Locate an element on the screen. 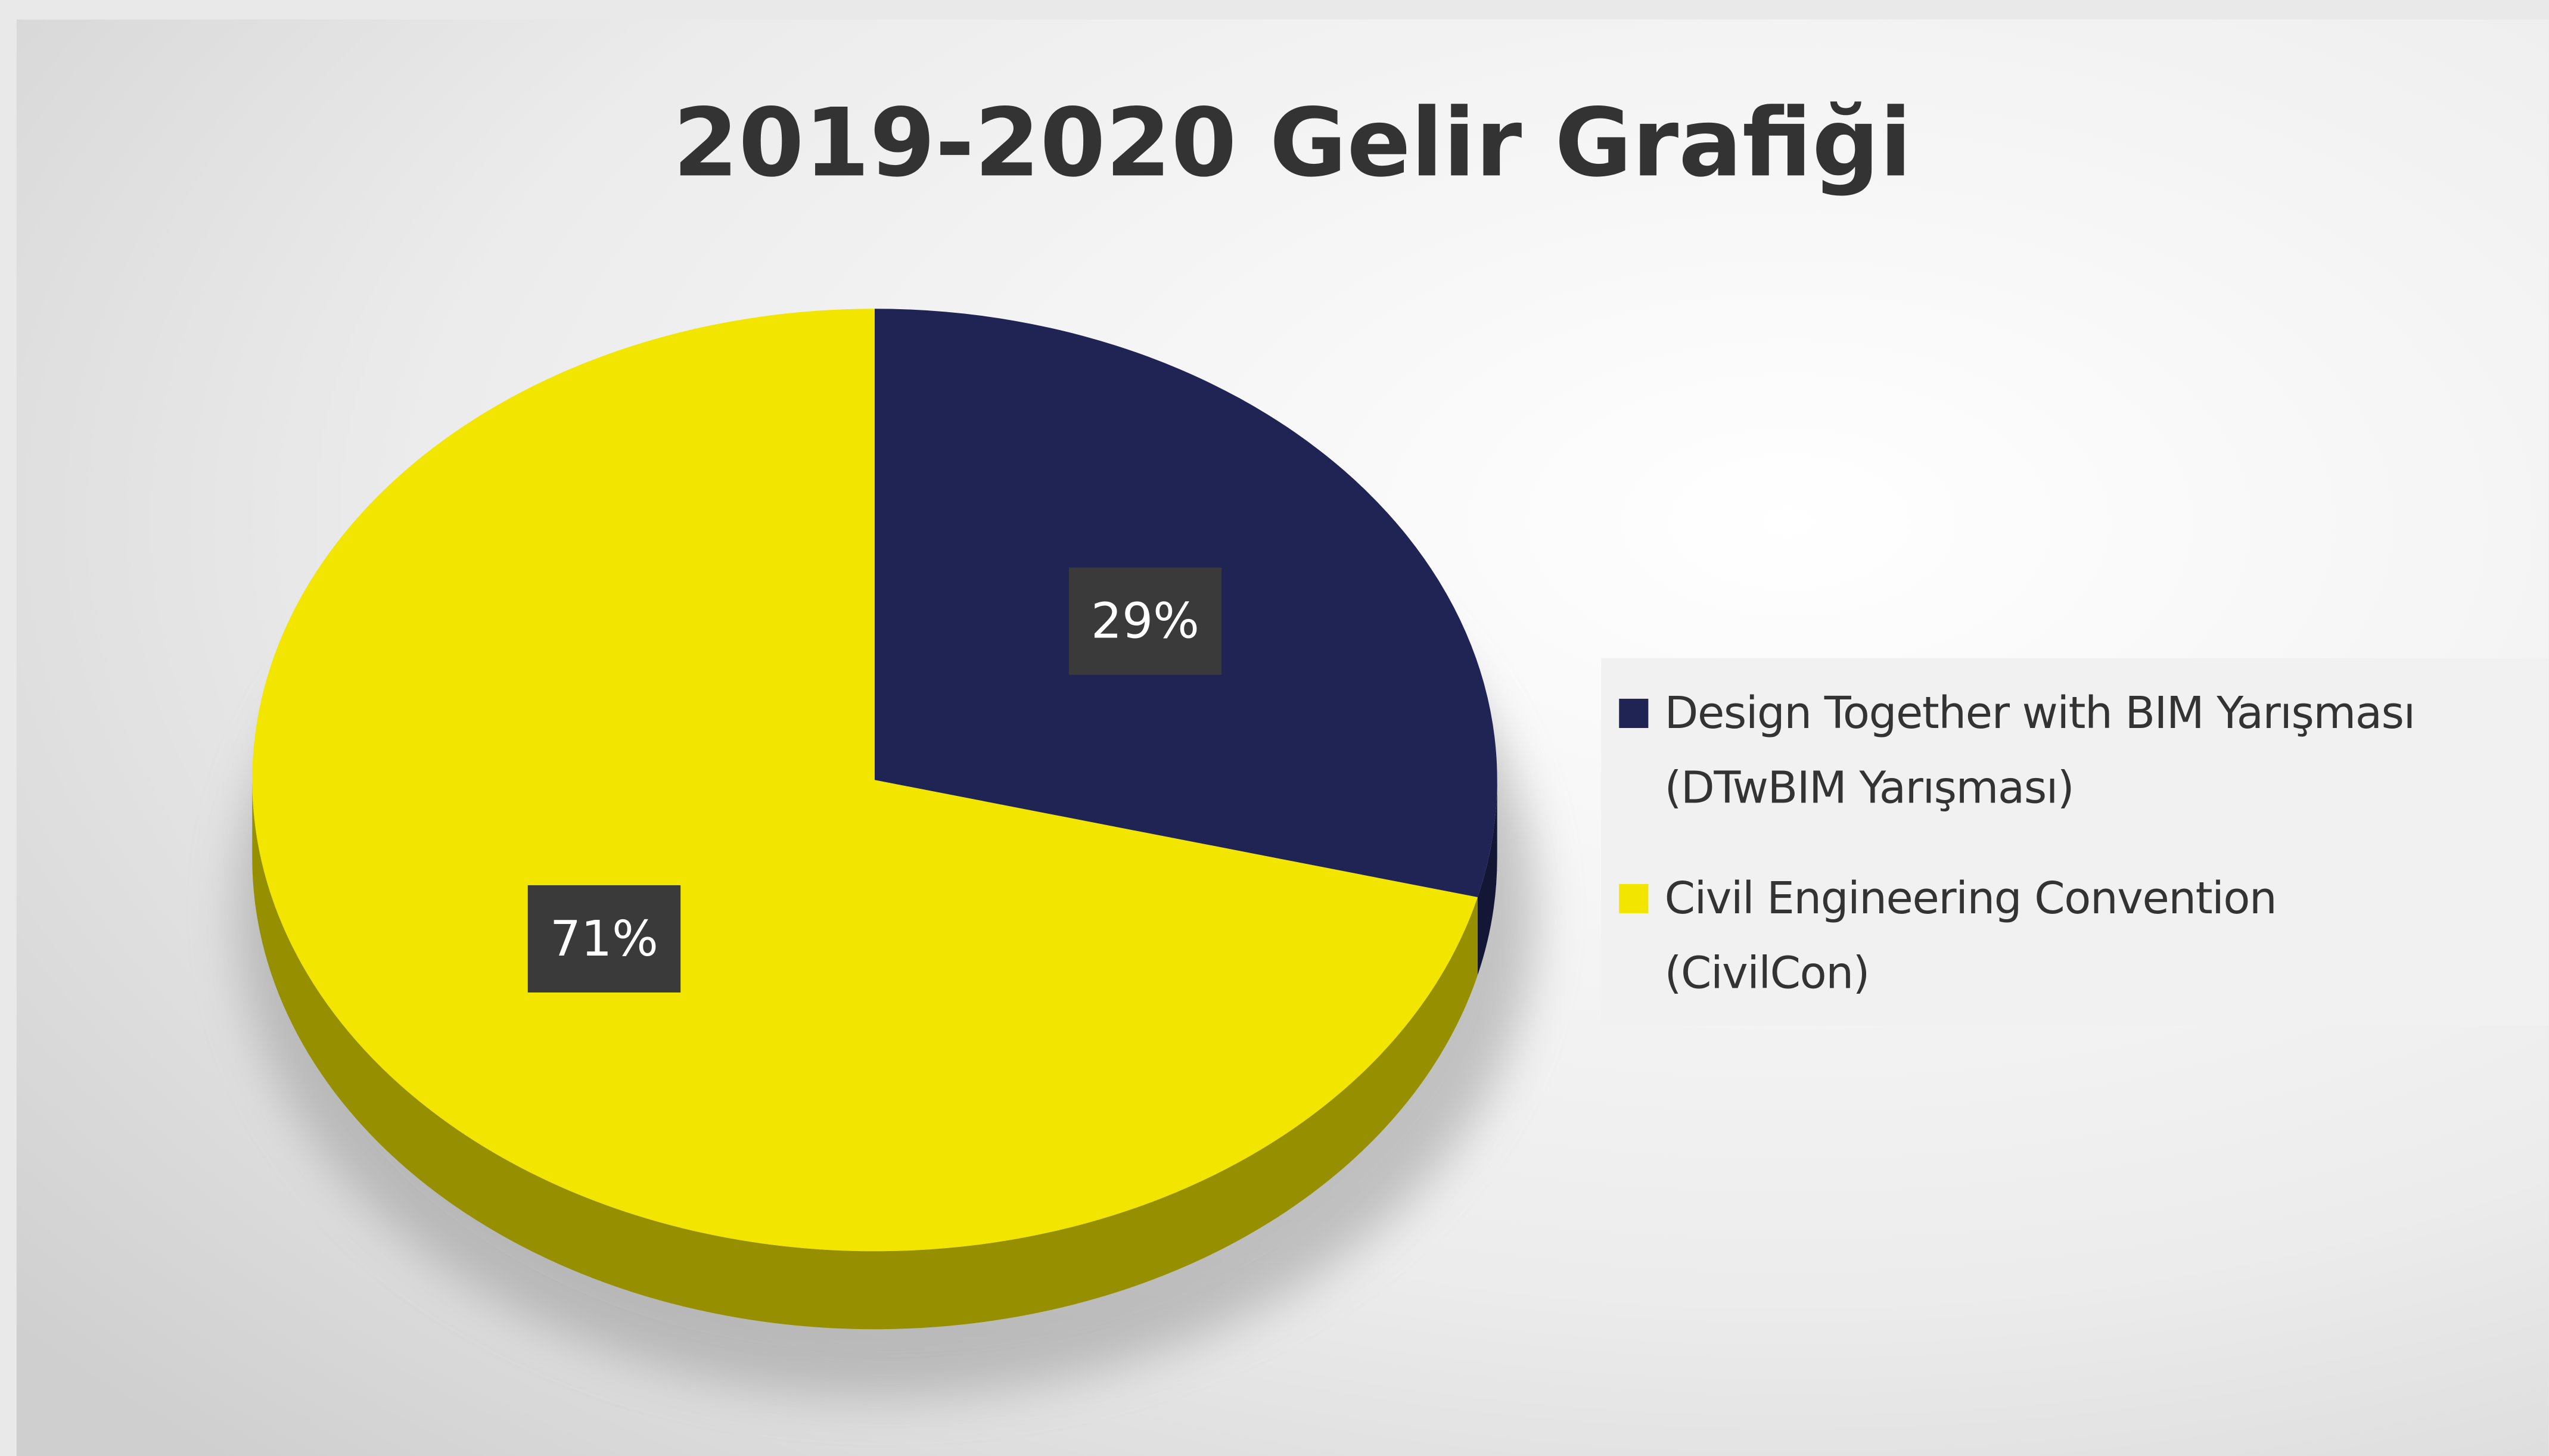 This screenshot has width=2549, height=1456. legend-label: Civil Engineering Convention (CivilCon) is located at coordinates (1970, 937).